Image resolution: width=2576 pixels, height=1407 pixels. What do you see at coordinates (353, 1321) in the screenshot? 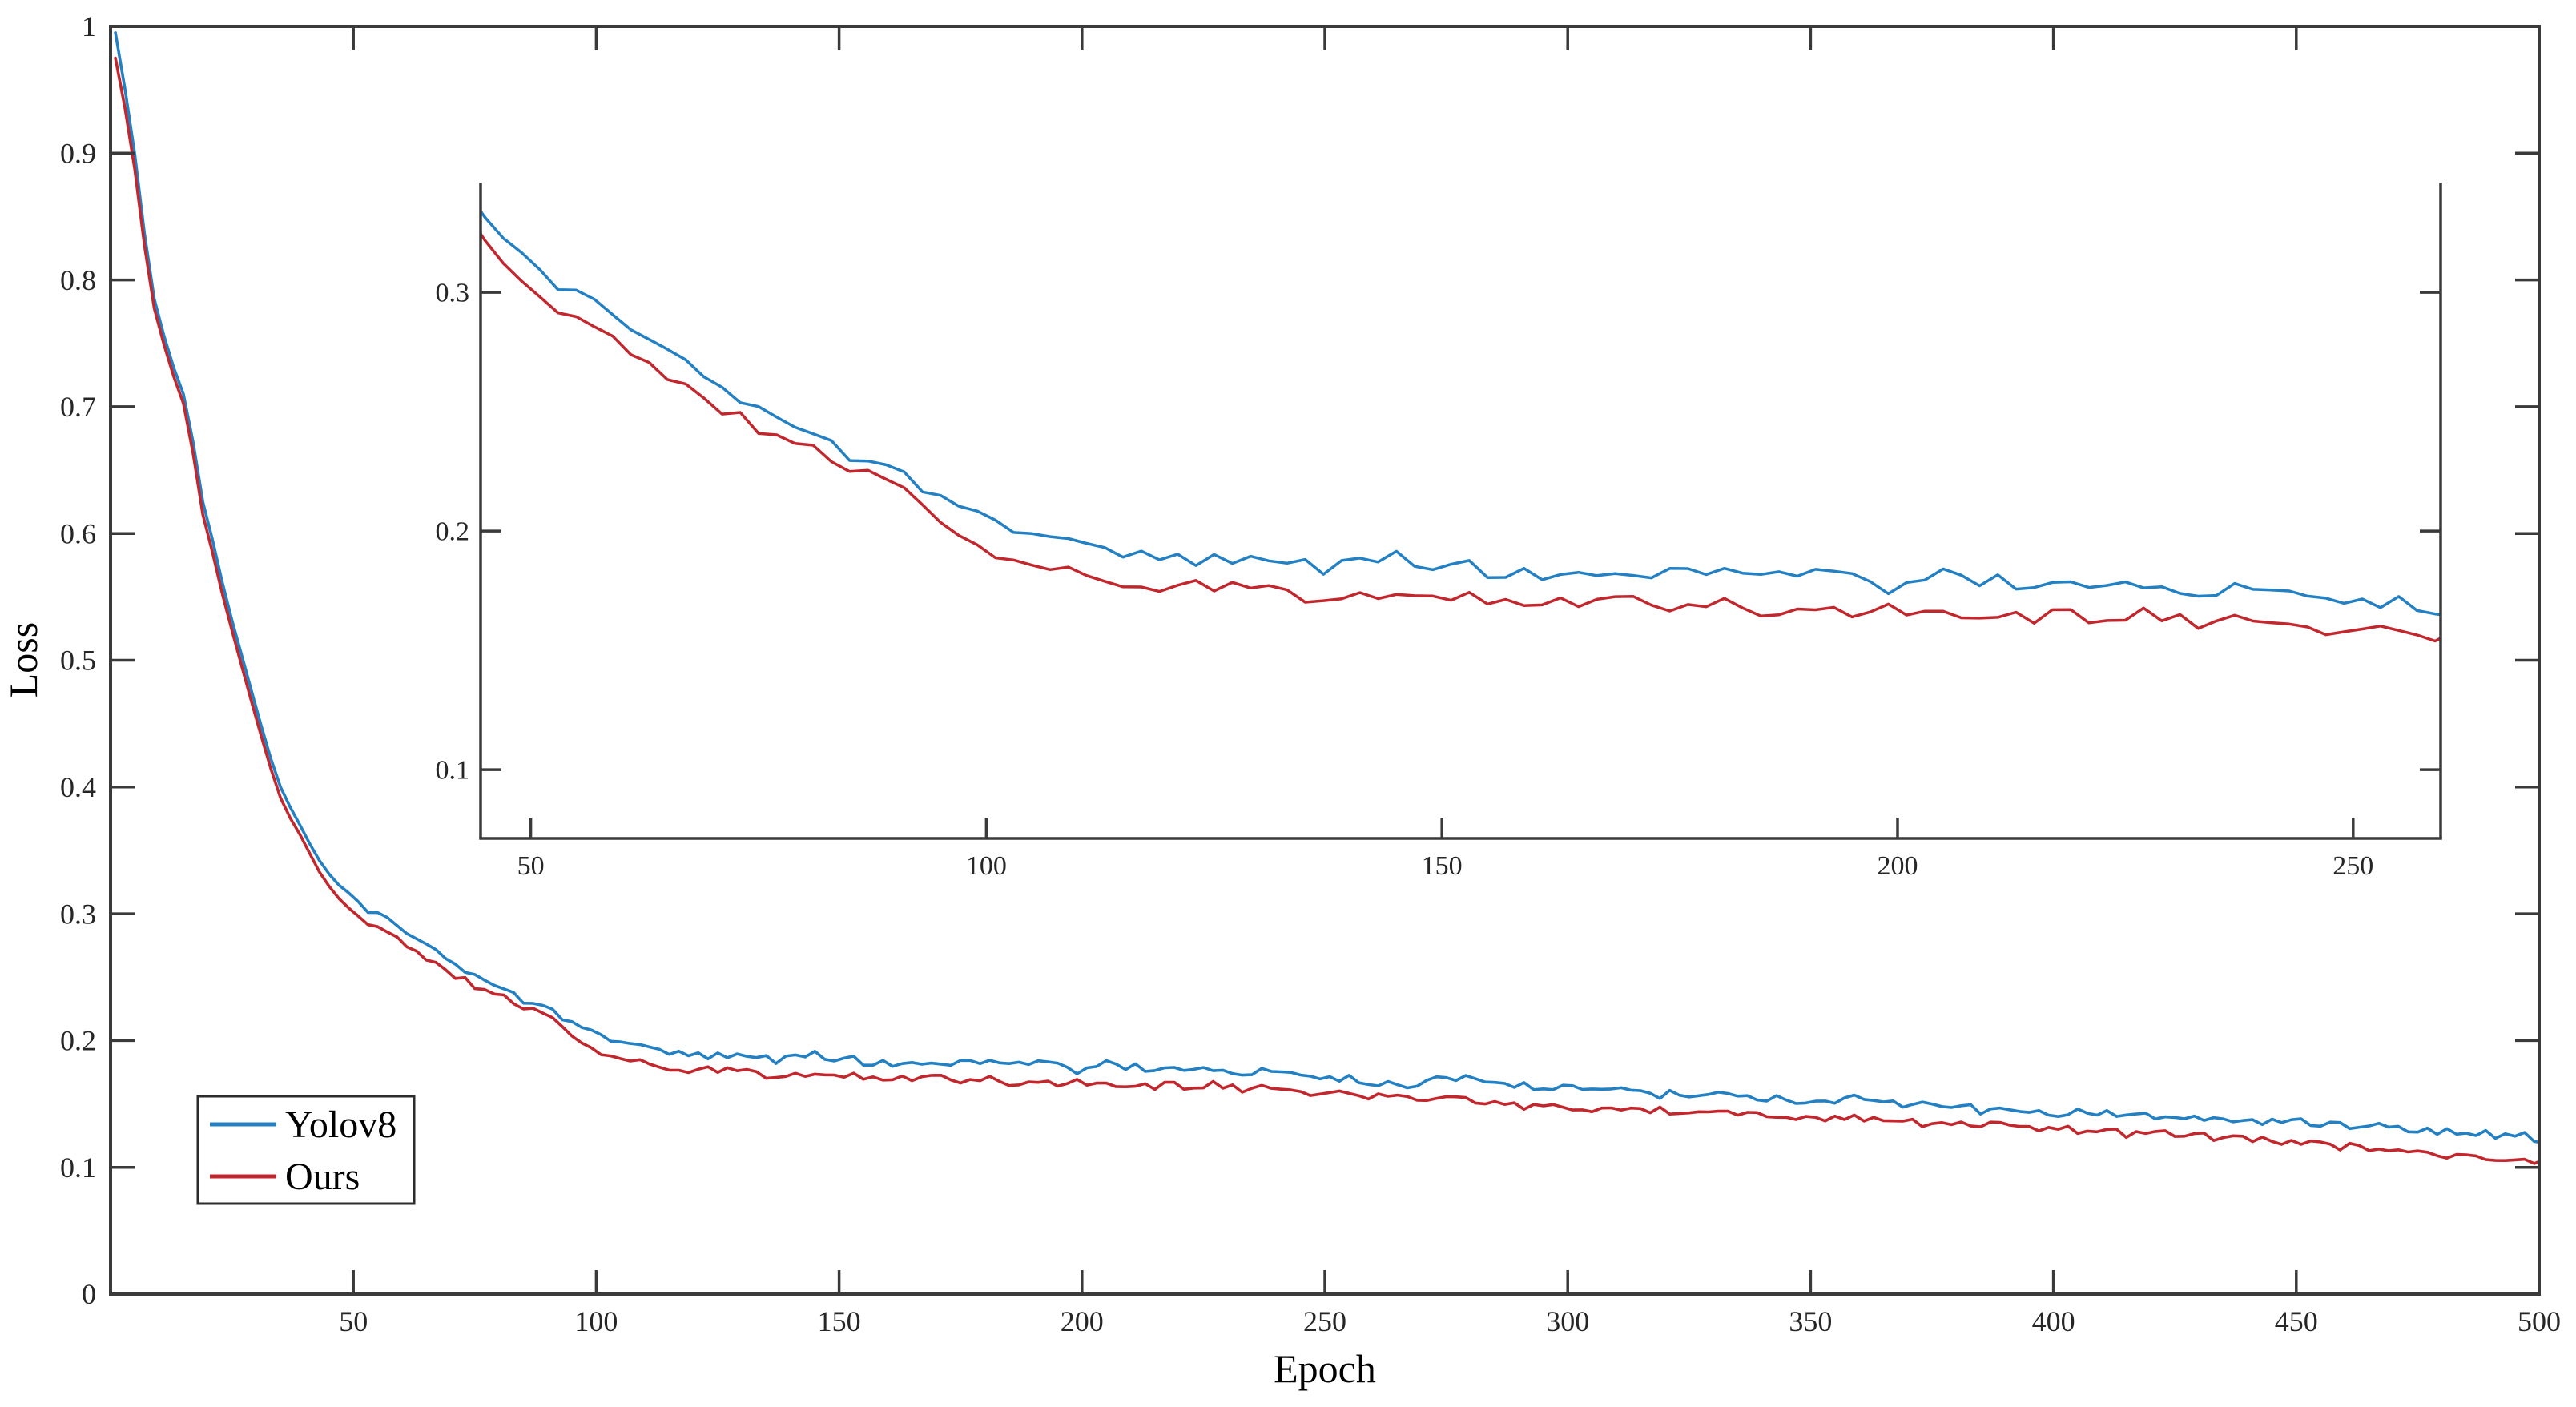
I see `main-plot-x-tick-label: 50` at bounding box center [353, 1321].